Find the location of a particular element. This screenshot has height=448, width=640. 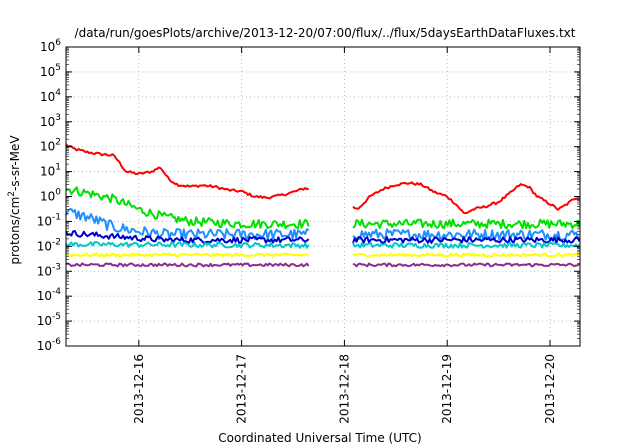

y-tick-label: 10⁶ is located at coordinates (50, 46).